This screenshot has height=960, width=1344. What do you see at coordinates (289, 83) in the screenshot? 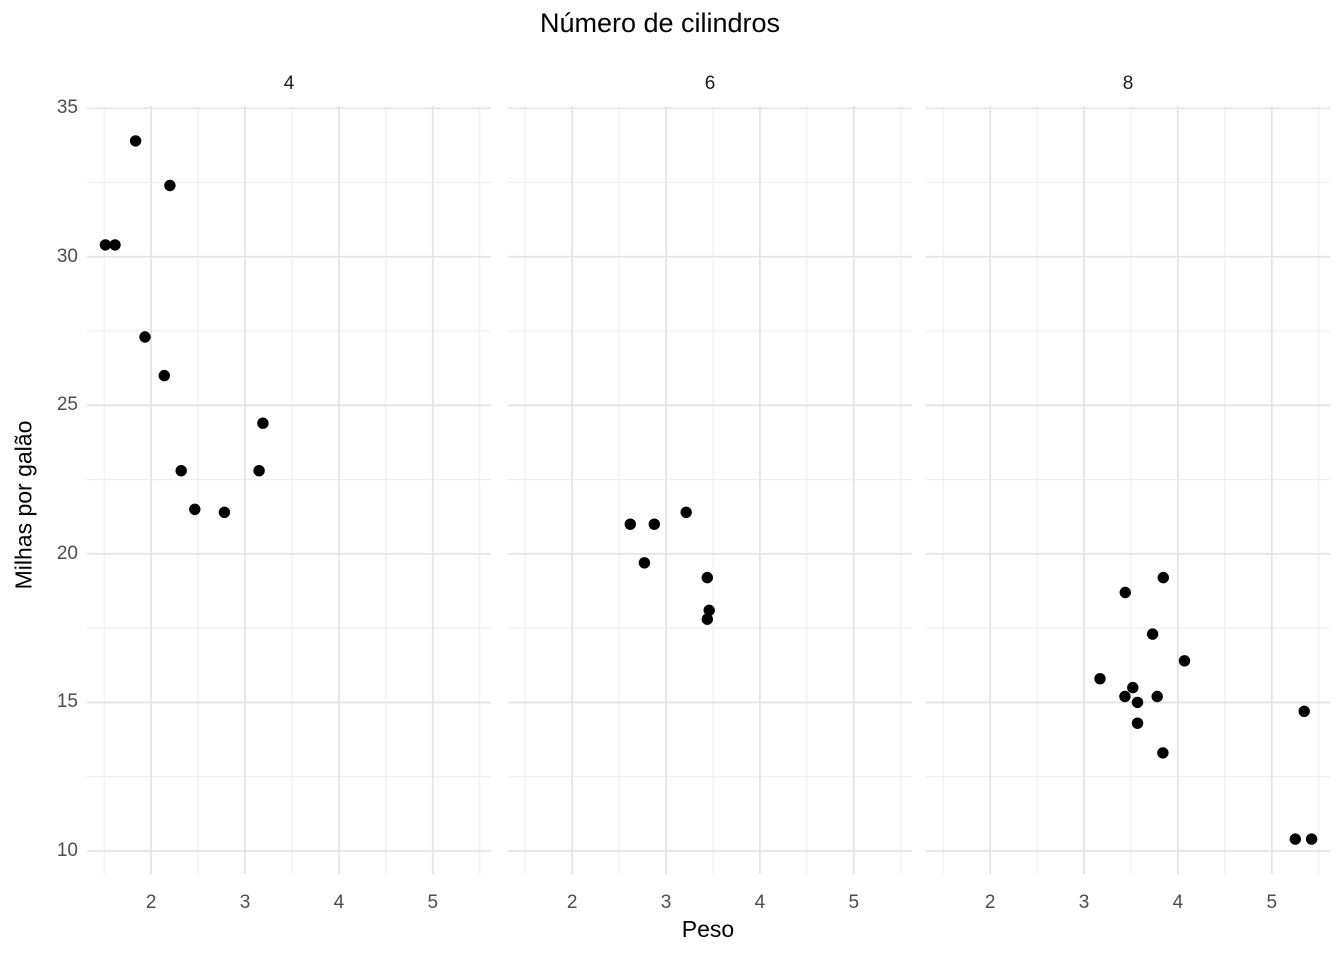
I see `facet-strip-label: 4` at bounding box center [289, 83].